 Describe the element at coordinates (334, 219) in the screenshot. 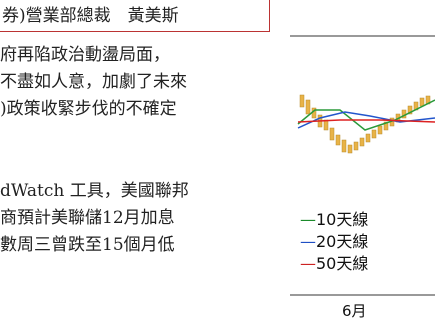

I see `legend-item: —10天線` at that location.